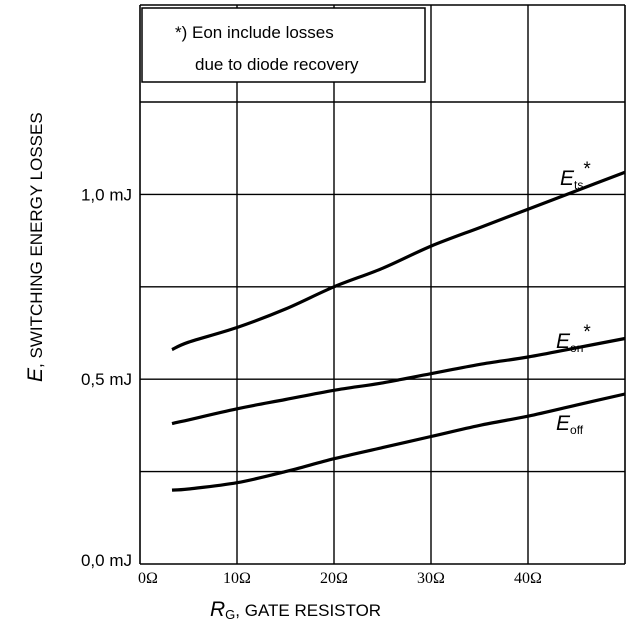 This screenshot has width=627, height=626. I want to click on series-label-on: Eon*, so click(573, 338).